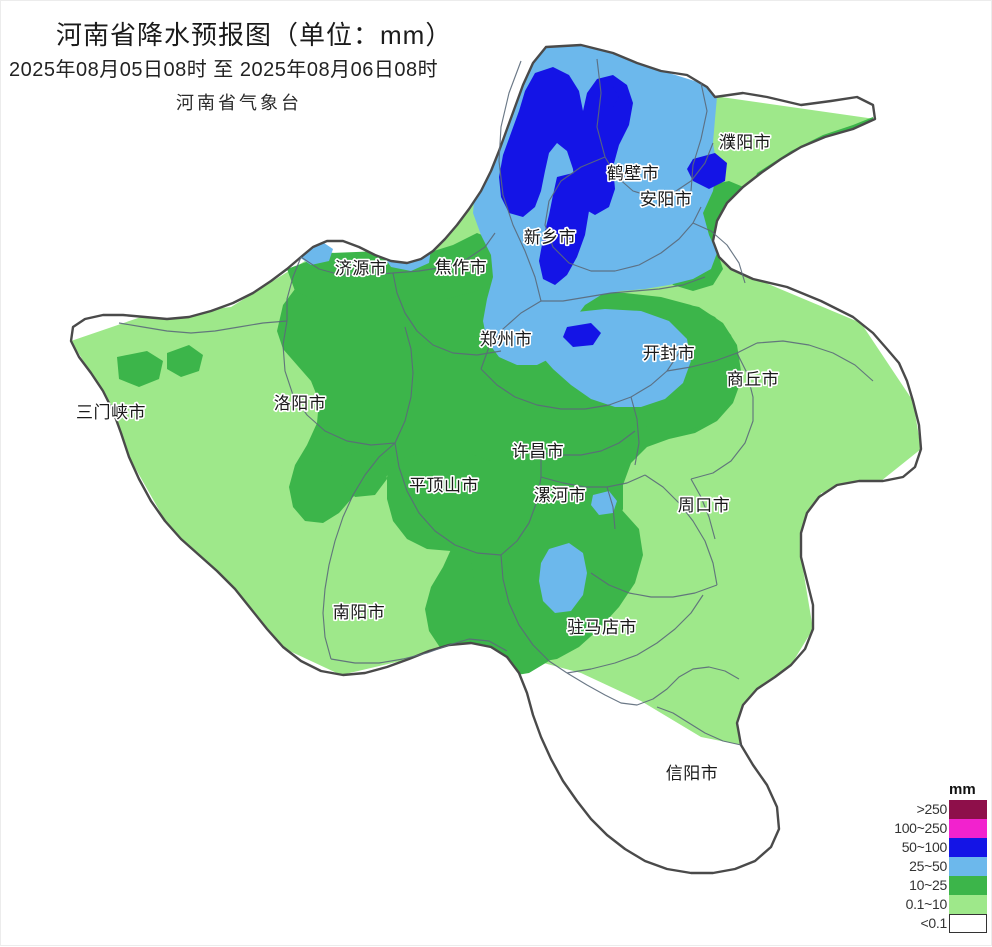  What do you see at coordinates (745, 142) in the screenshot?
I see `city-label-puyang: 濮阳市` at bounding box center [745, 142].